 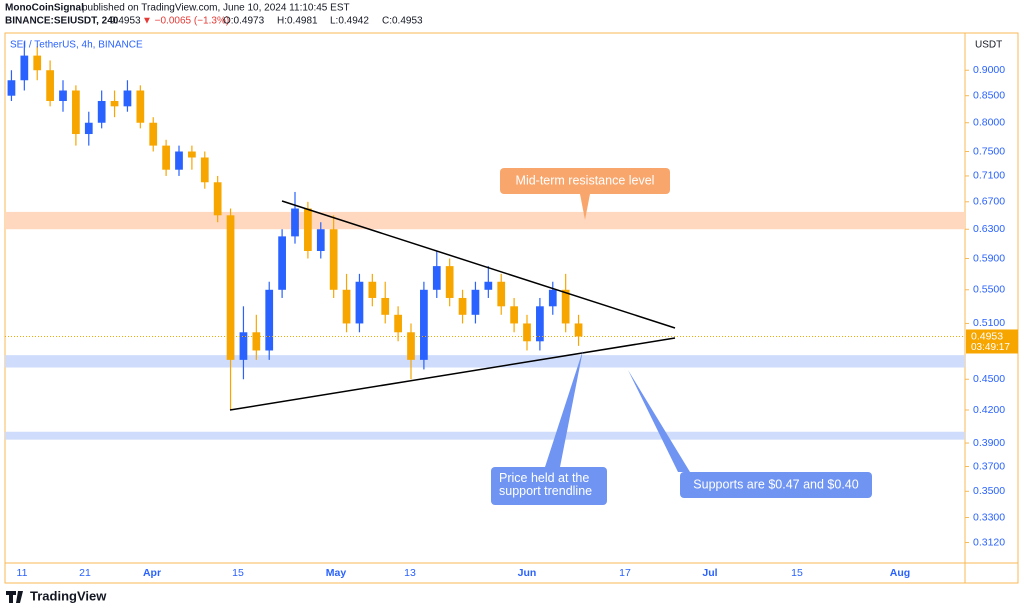 I want to click on x-tick-label: Jul, so click(x=709, y=573).